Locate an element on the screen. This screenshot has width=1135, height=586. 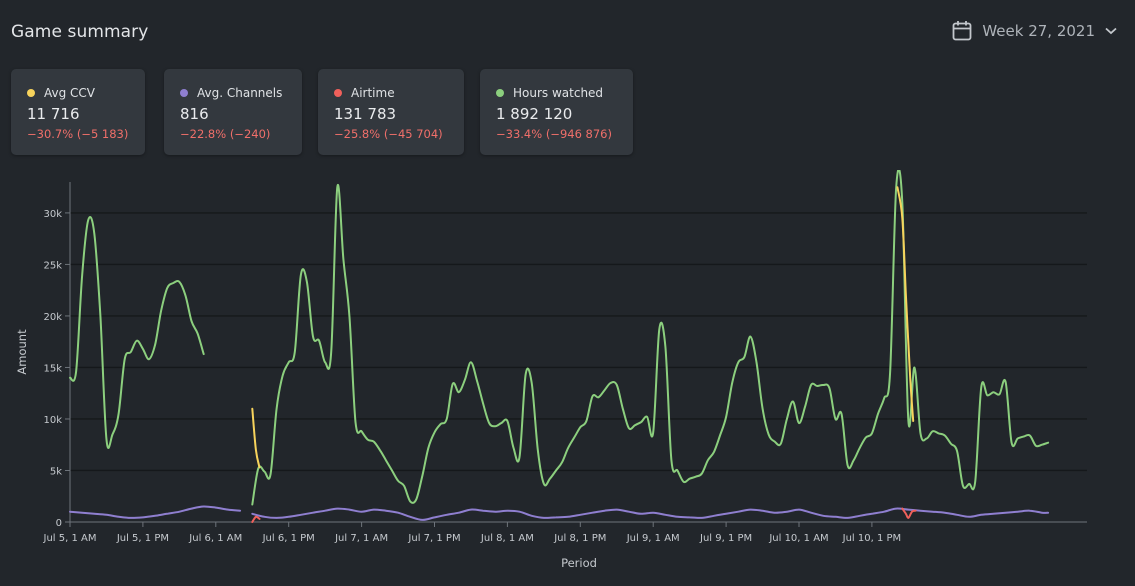
card-value: 11 716 is located at coordinates (53, 114).